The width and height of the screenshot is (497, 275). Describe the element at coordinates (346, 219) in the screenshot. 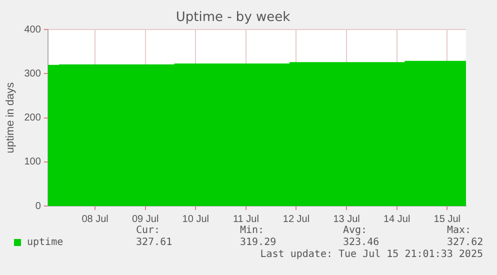

I see `x-tick-label: 13 Jul` at that location.